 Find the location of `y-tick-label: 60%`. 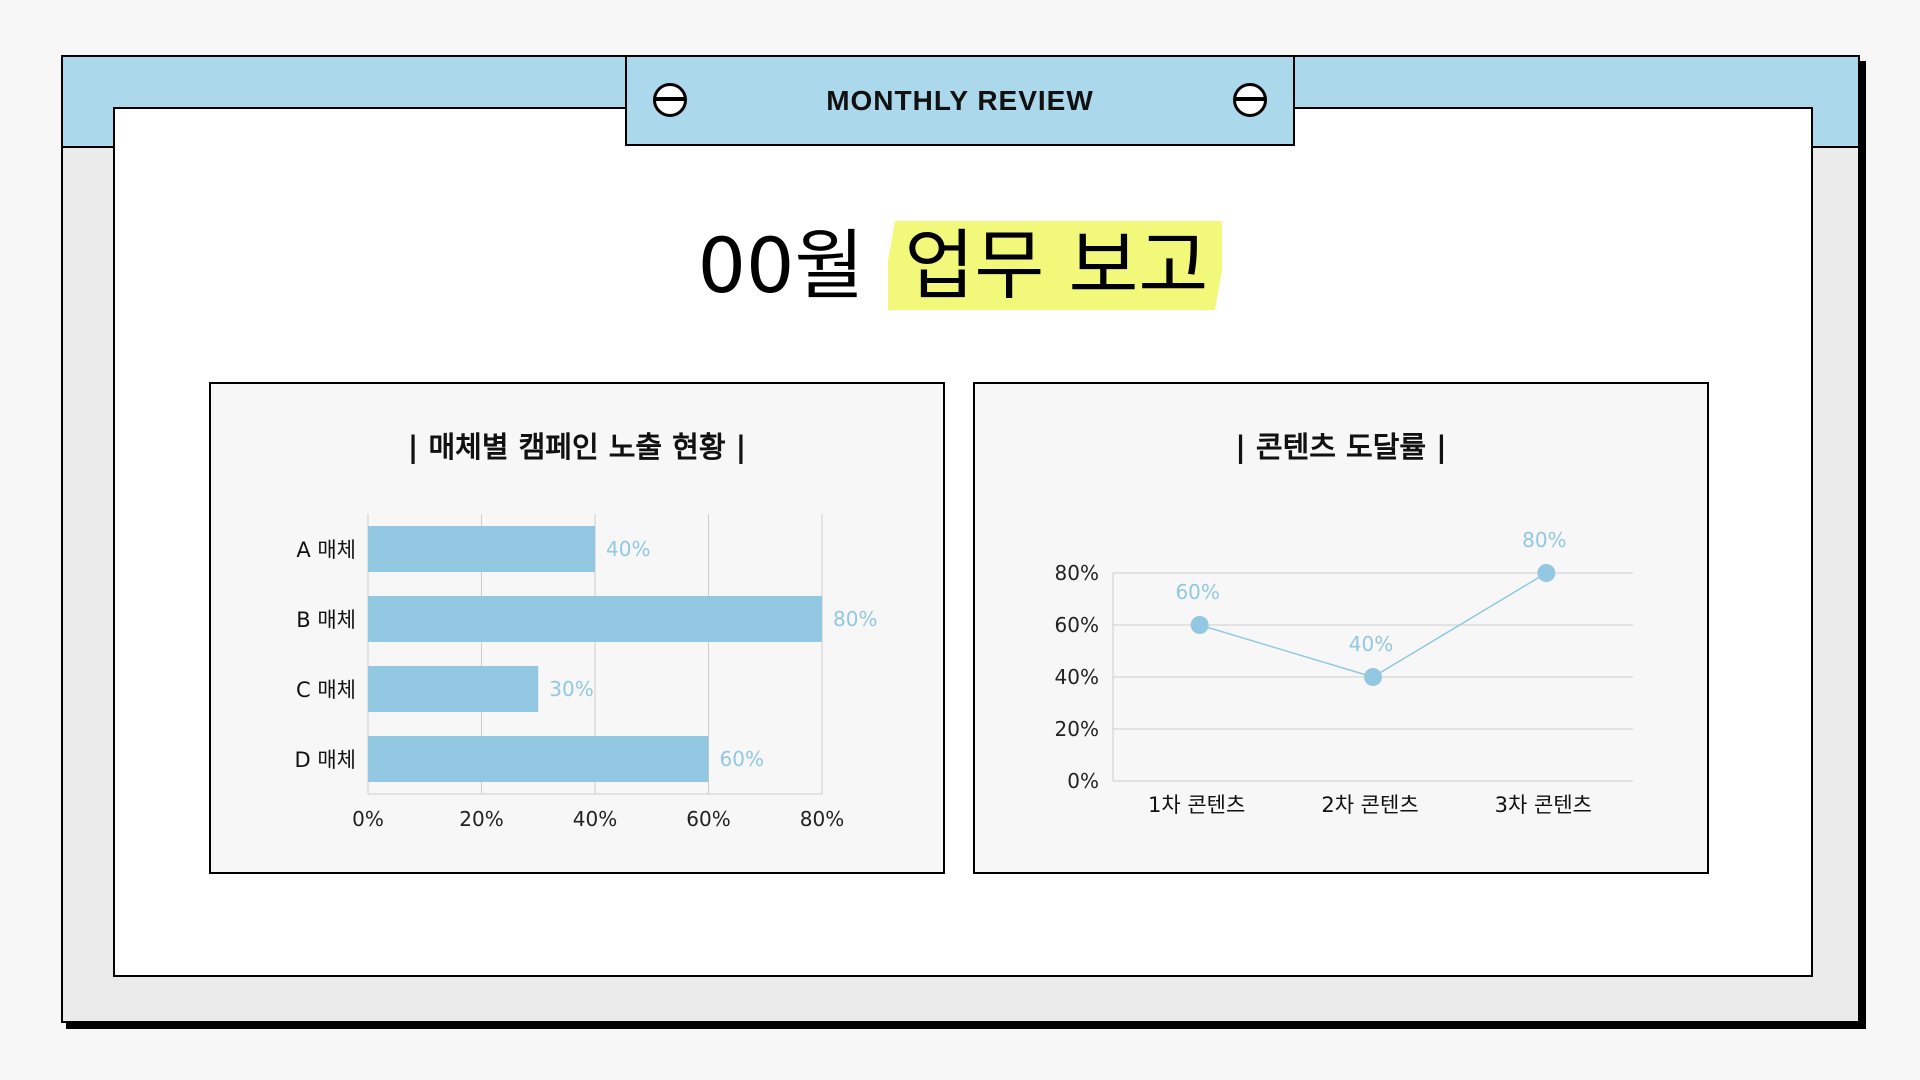

y-tick-label: 60% is located at coordinates (1077, 625).